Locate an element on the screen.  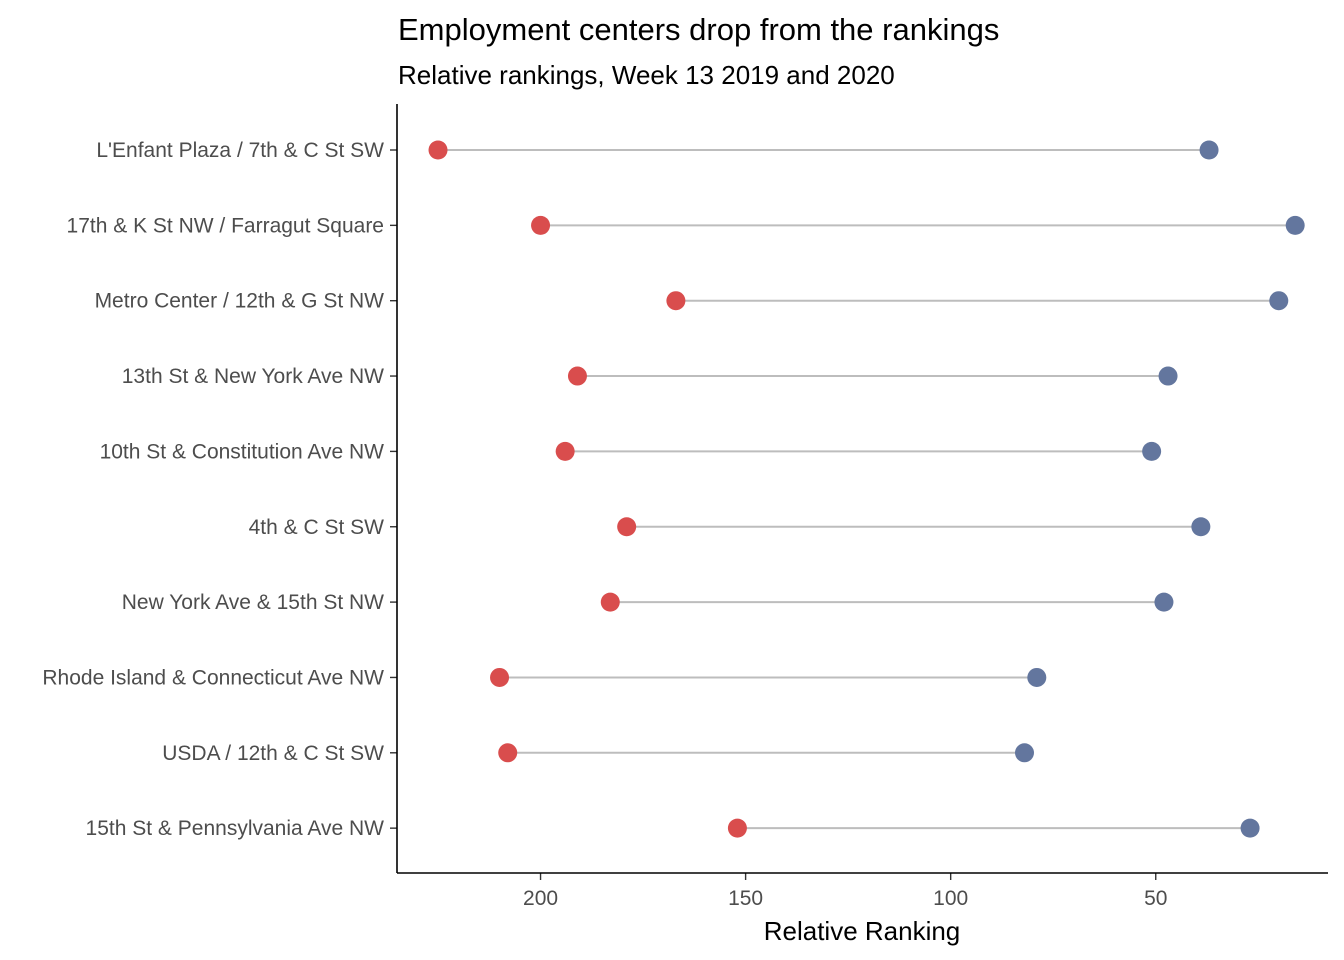
category-label: 17th & K St NW / Farragut Square is located at coordinates (225, 225).